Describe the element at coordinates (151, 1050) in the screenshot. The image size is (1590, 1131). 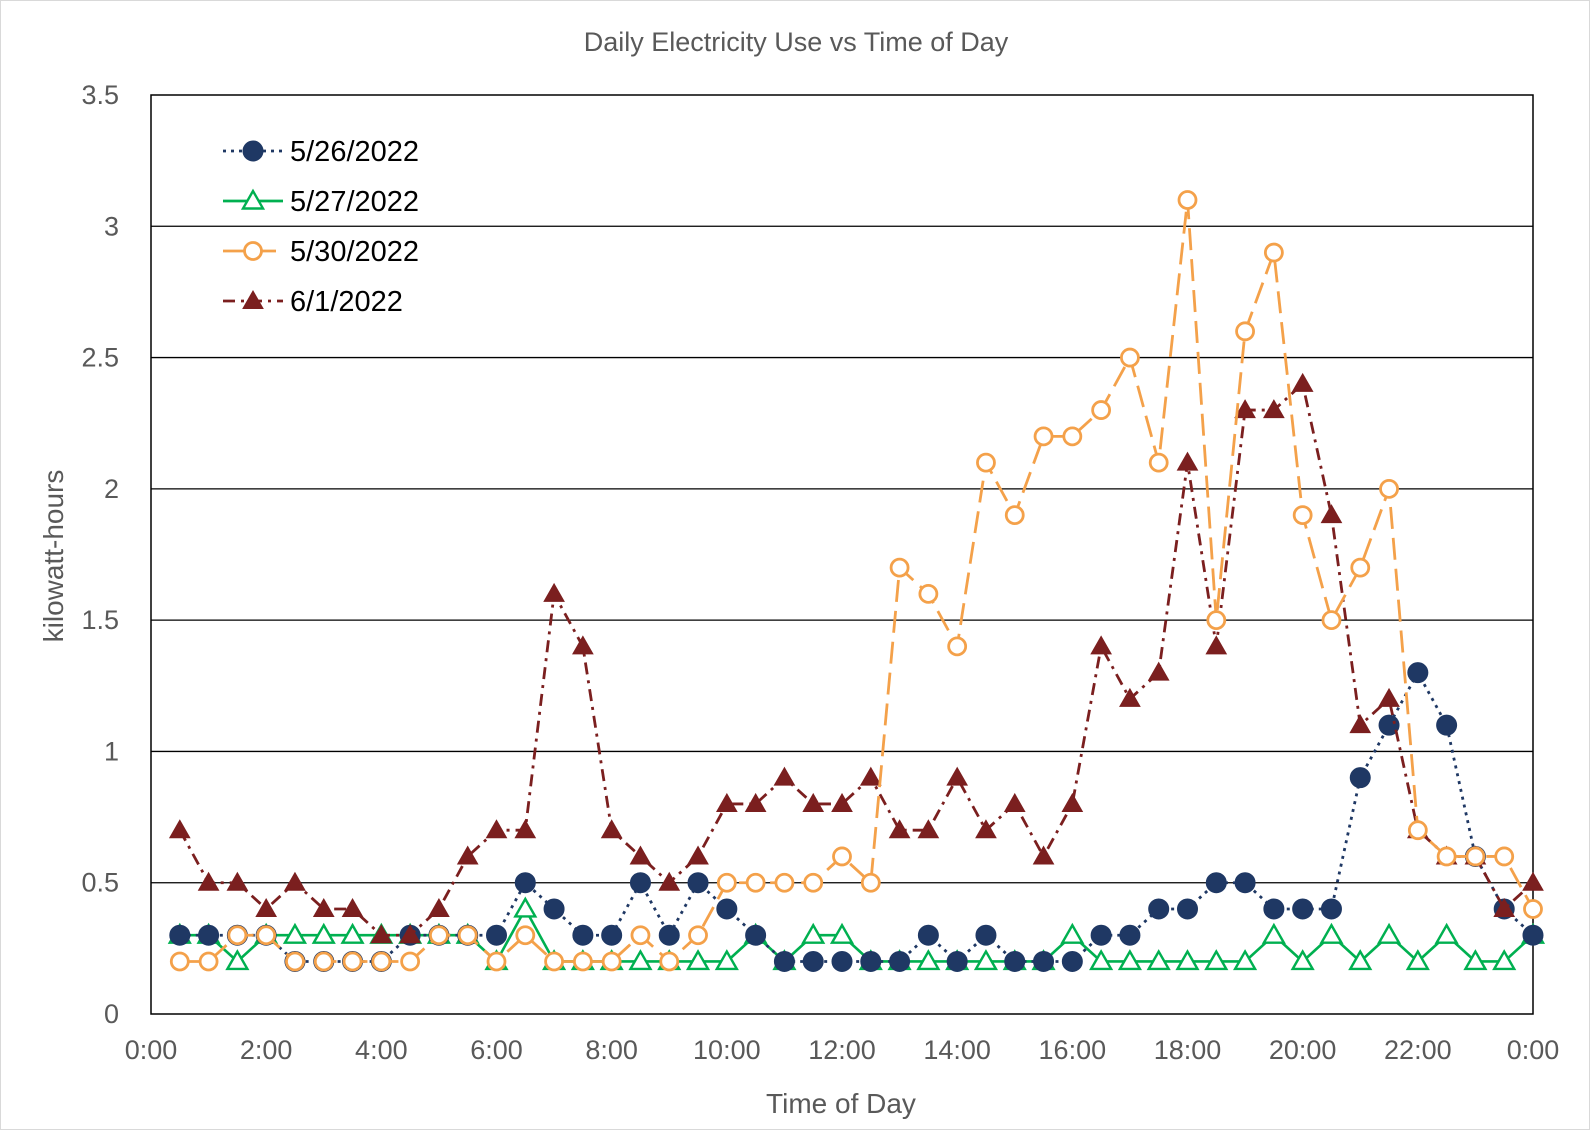
I see `x-tick-label: 0:00` at that location.